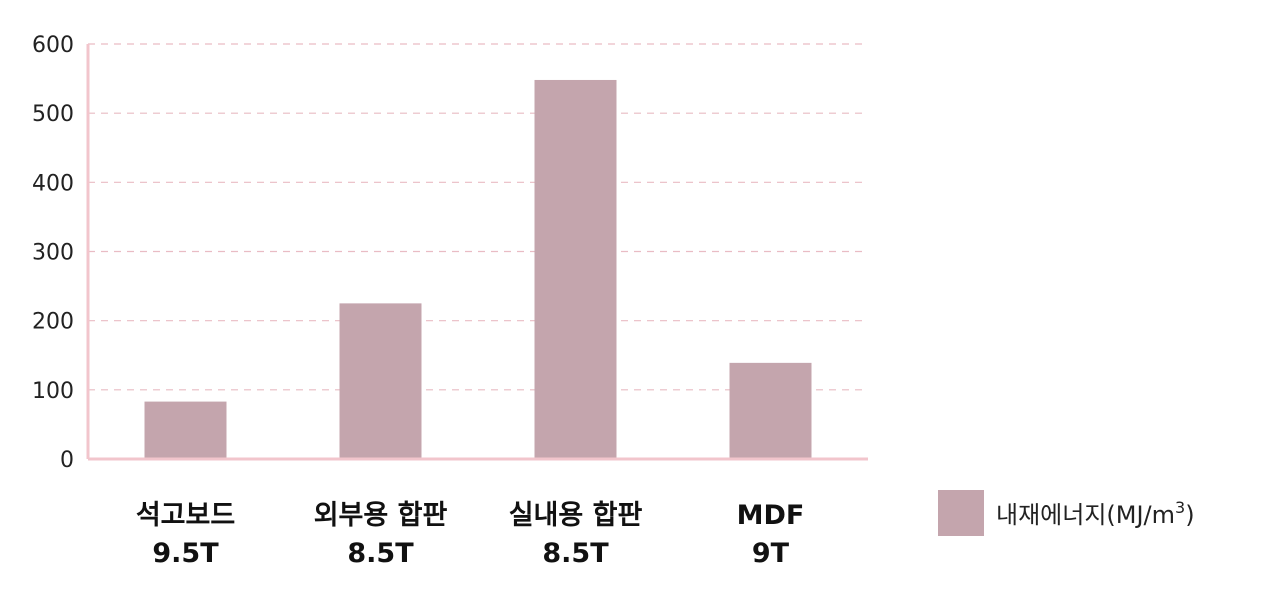  Describe the element at coordinates (1085, 515) in the screenshot. I see `legend-label-main: 내재에너지(MJ/m` at that location.